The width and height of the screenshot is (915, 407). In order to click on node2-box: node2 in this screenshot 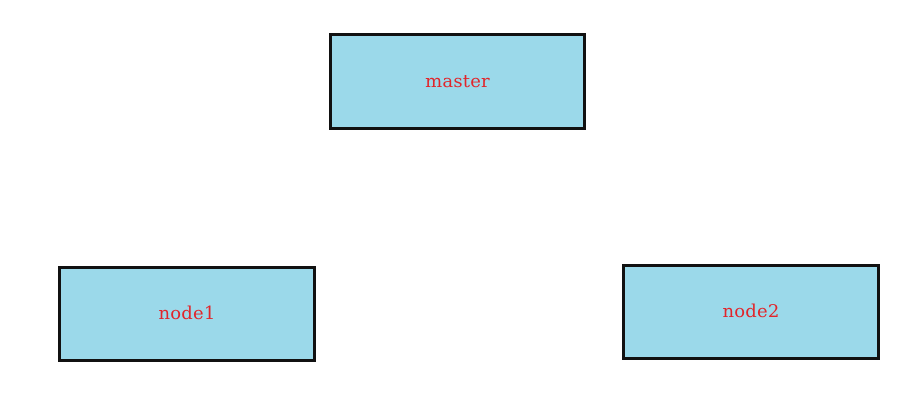, I will do `click(751, 312)`.